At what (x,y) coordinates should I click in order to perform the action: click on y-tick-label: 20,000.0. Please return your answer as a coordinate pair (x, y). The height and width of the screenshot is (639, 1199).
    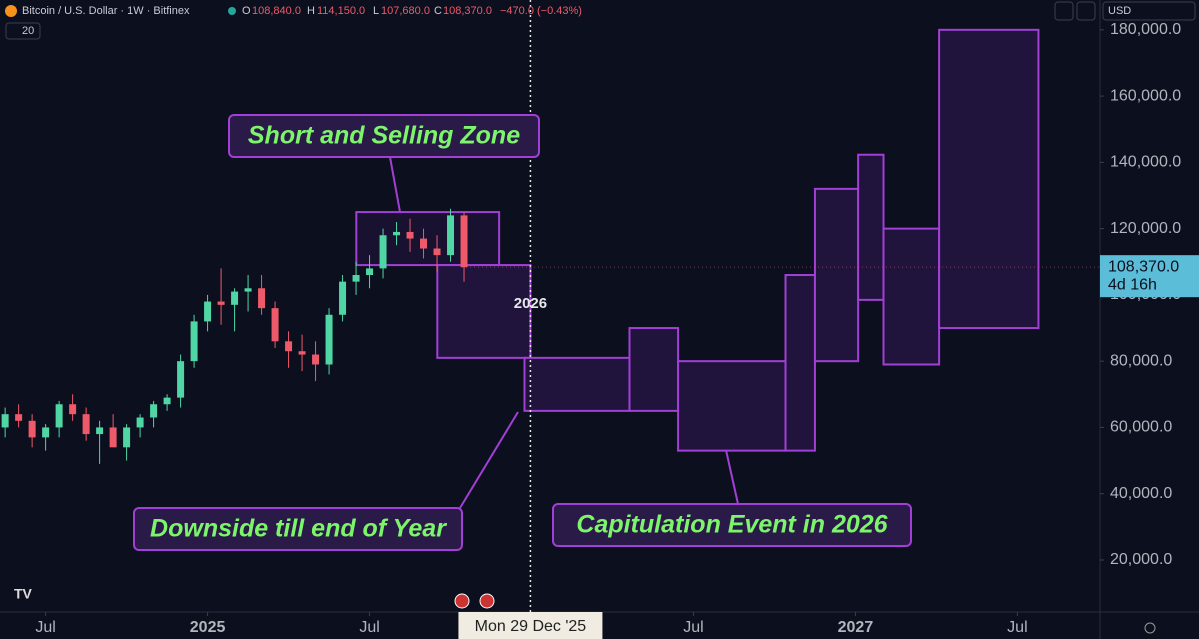
    Looking at the image, I should click on (1141, 559).